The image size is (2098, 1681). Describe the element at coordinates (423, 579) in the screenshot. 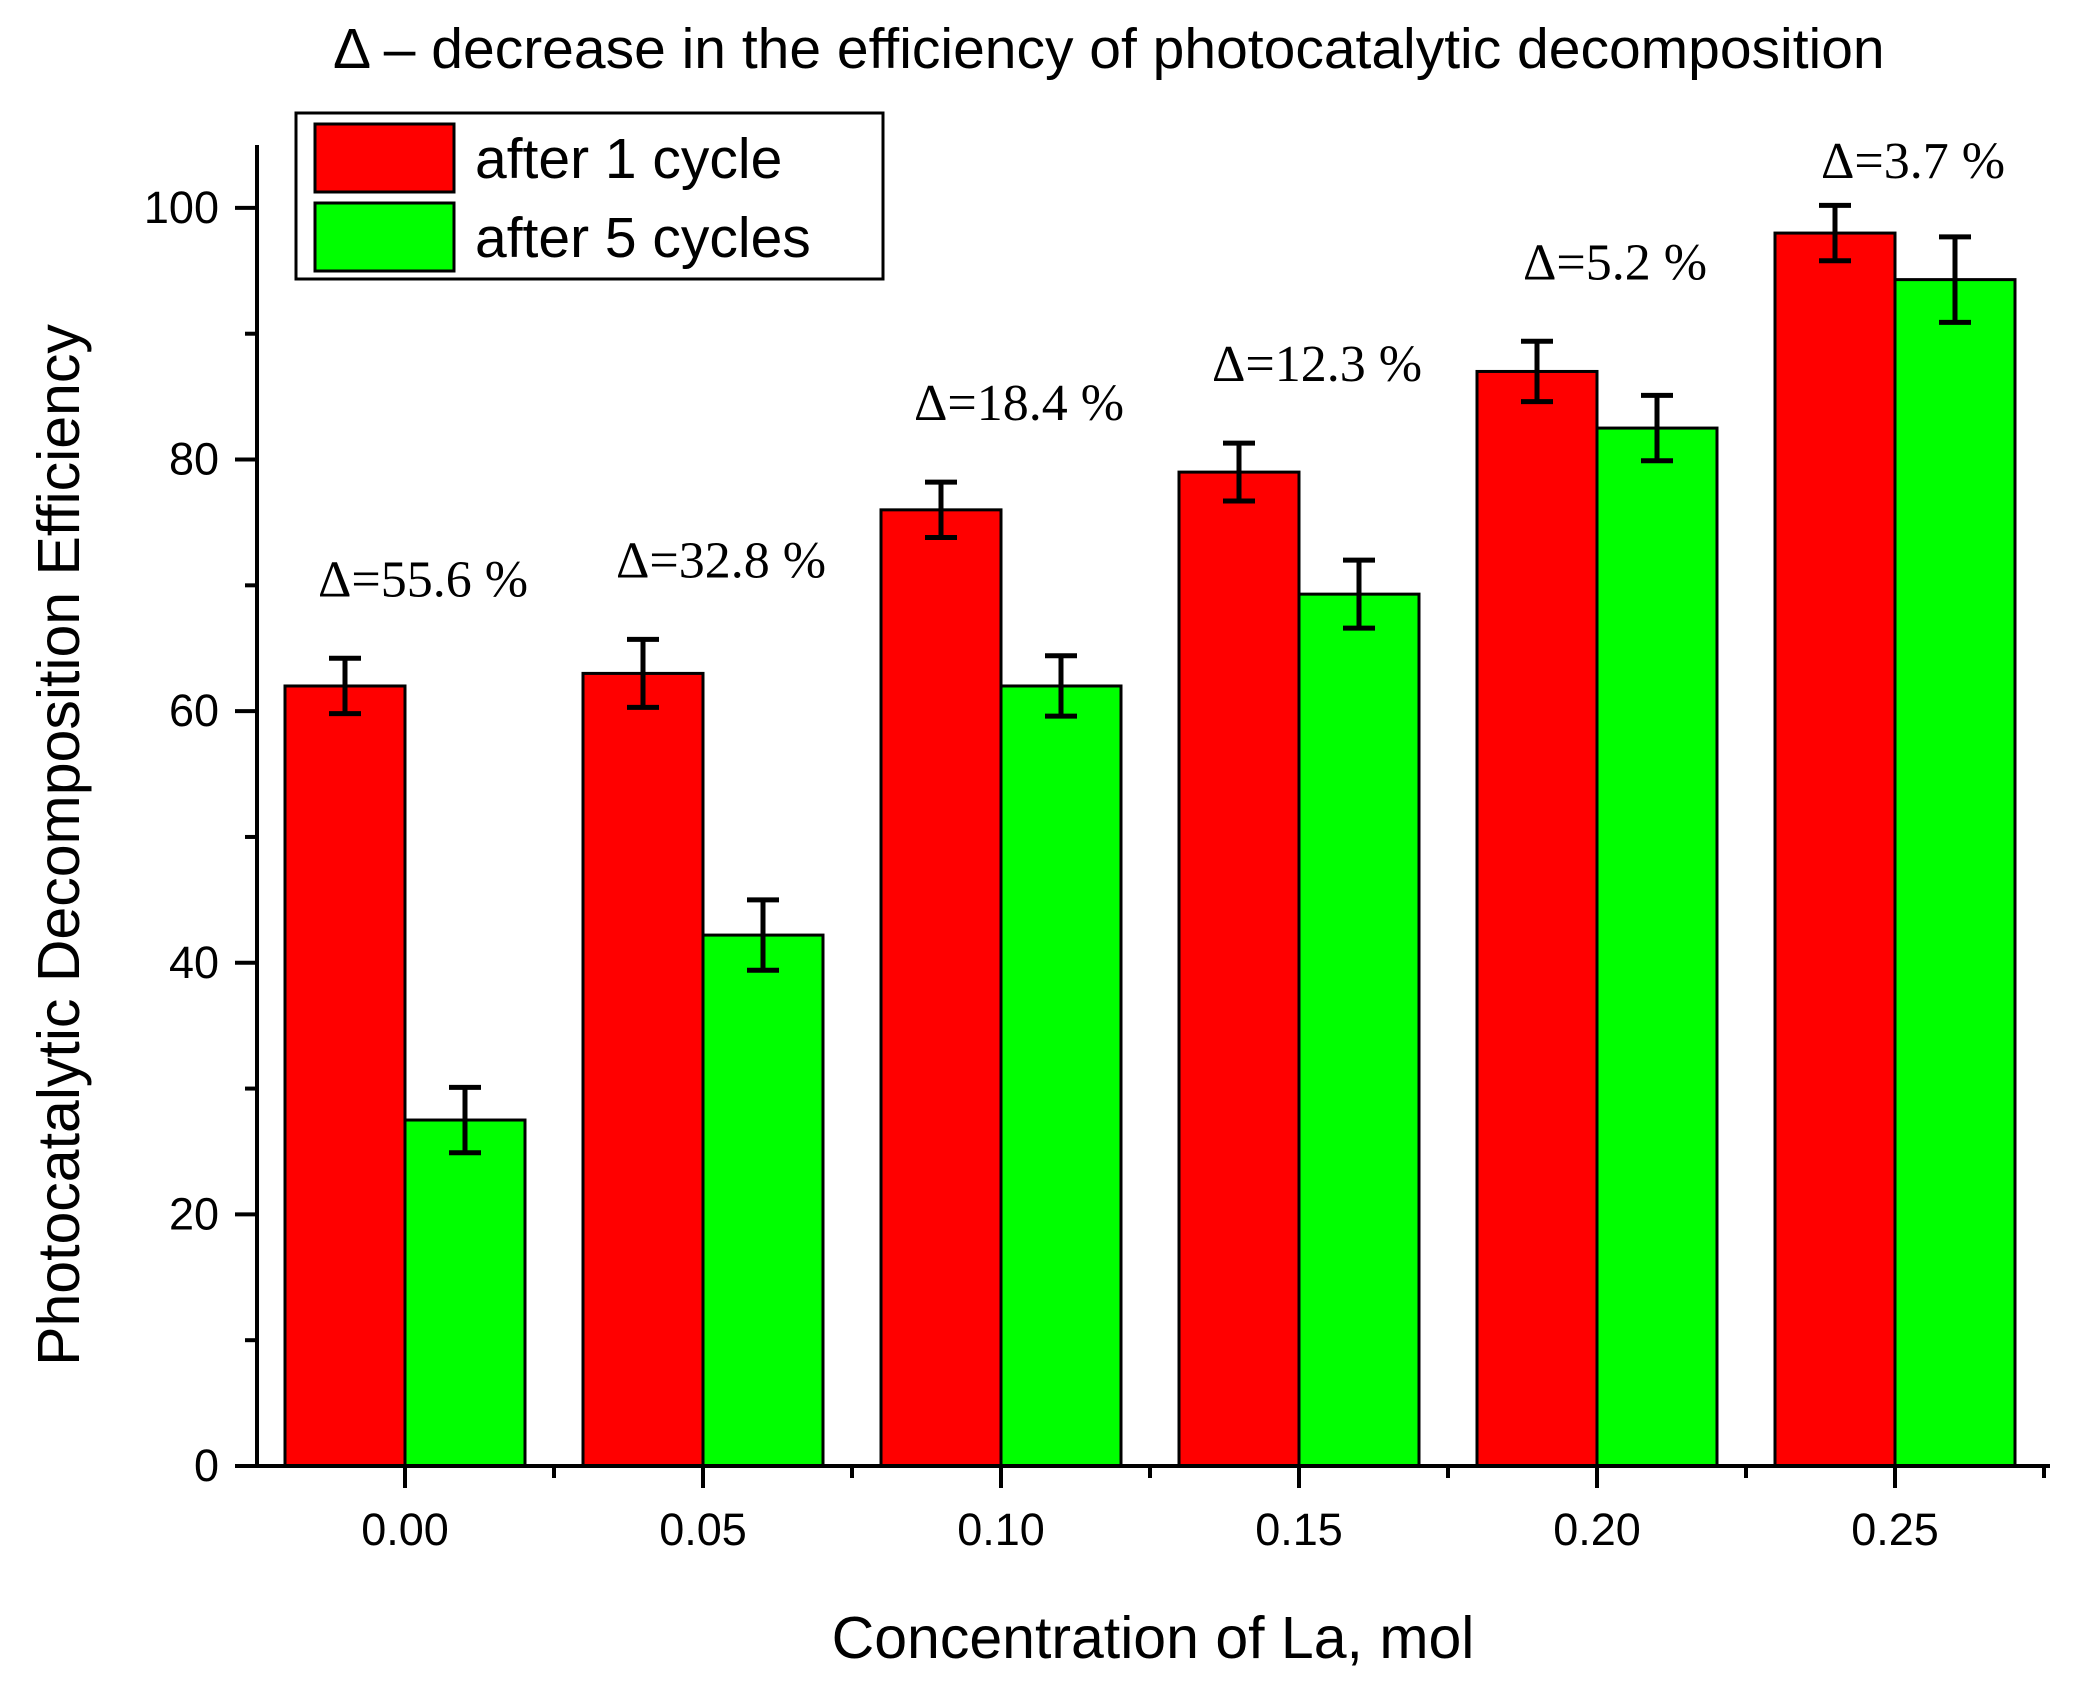

I see `delta-annotation-0.00: Δ=55.6 %` at that location.